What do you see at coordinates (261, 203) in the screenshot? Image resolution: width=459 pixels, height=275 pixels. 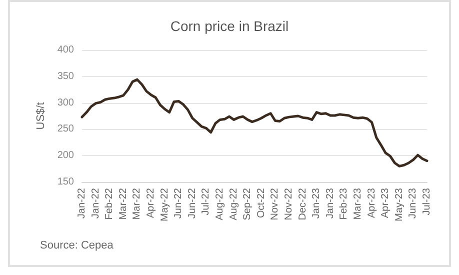 I see `x-tick-label: Oct-22` at bounding box center [261, 203].